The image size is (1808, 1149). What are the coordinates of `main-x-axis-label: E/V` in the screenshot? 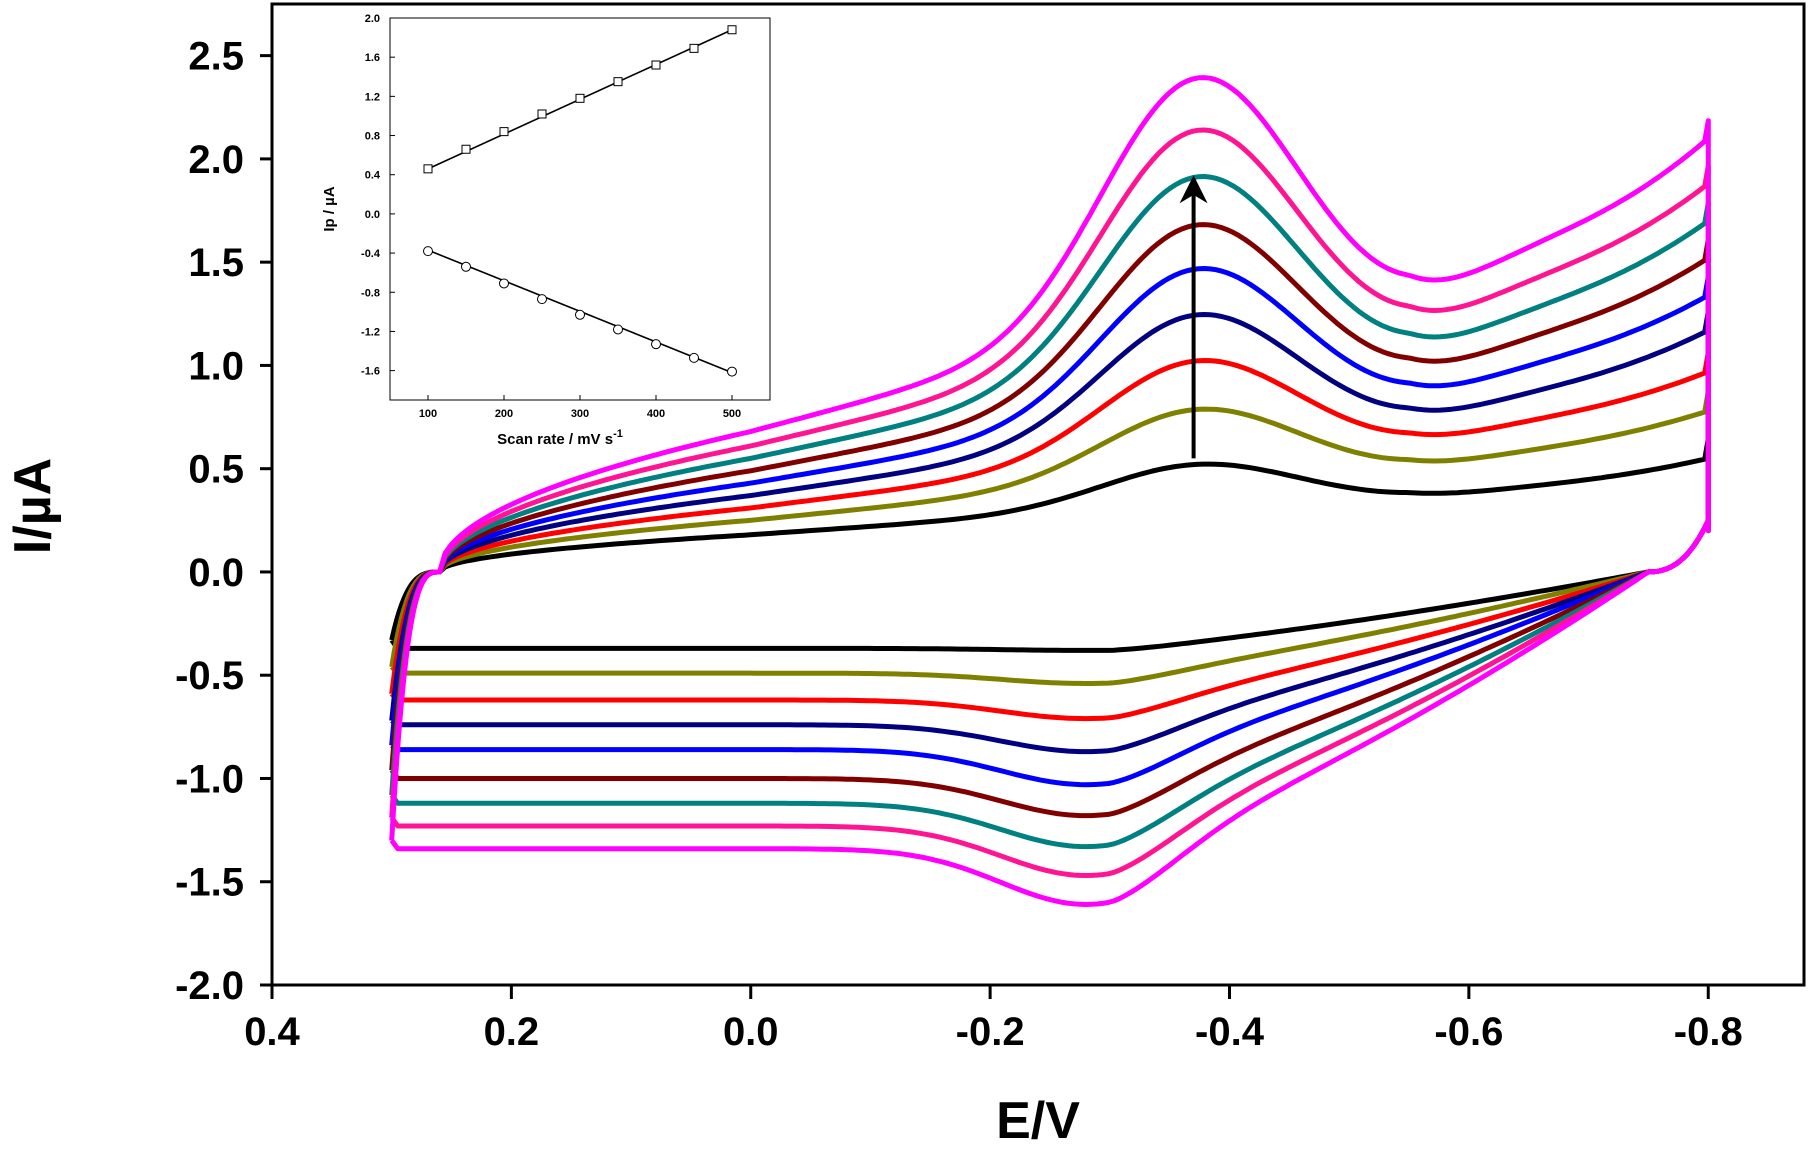 It's located at (1038, 1118).